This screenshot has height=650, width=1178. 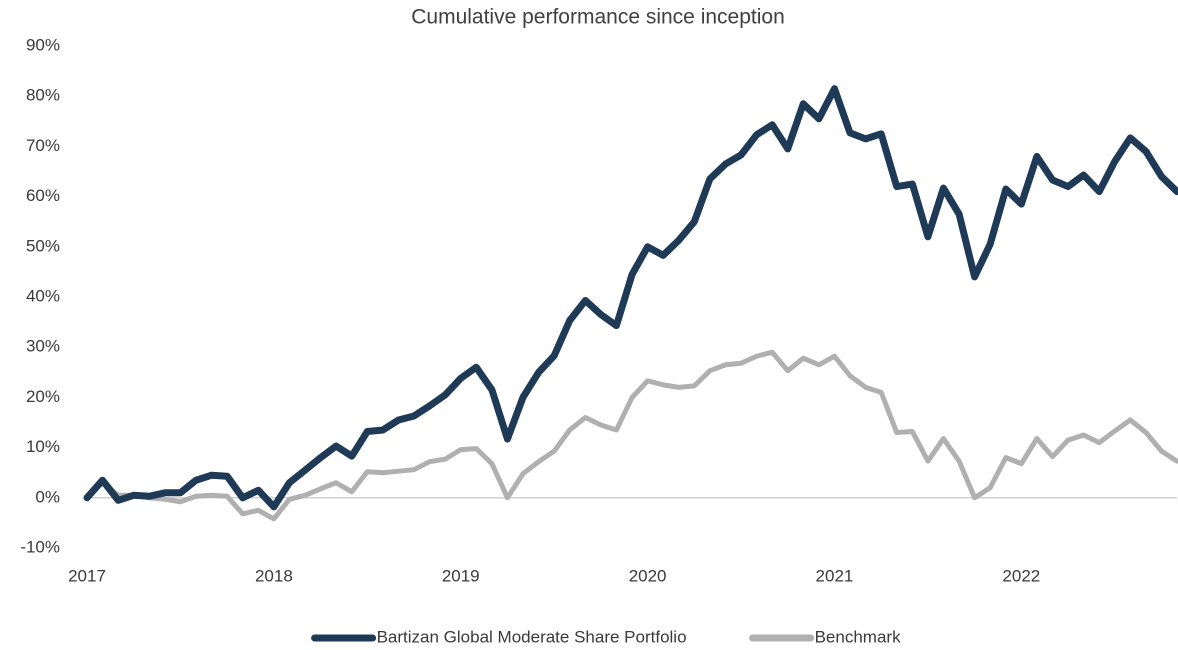 What do you see at coordinates (43, 346) in the screenshot?
I see `y-tick-label: 30%` at bounding box center [43, 346].